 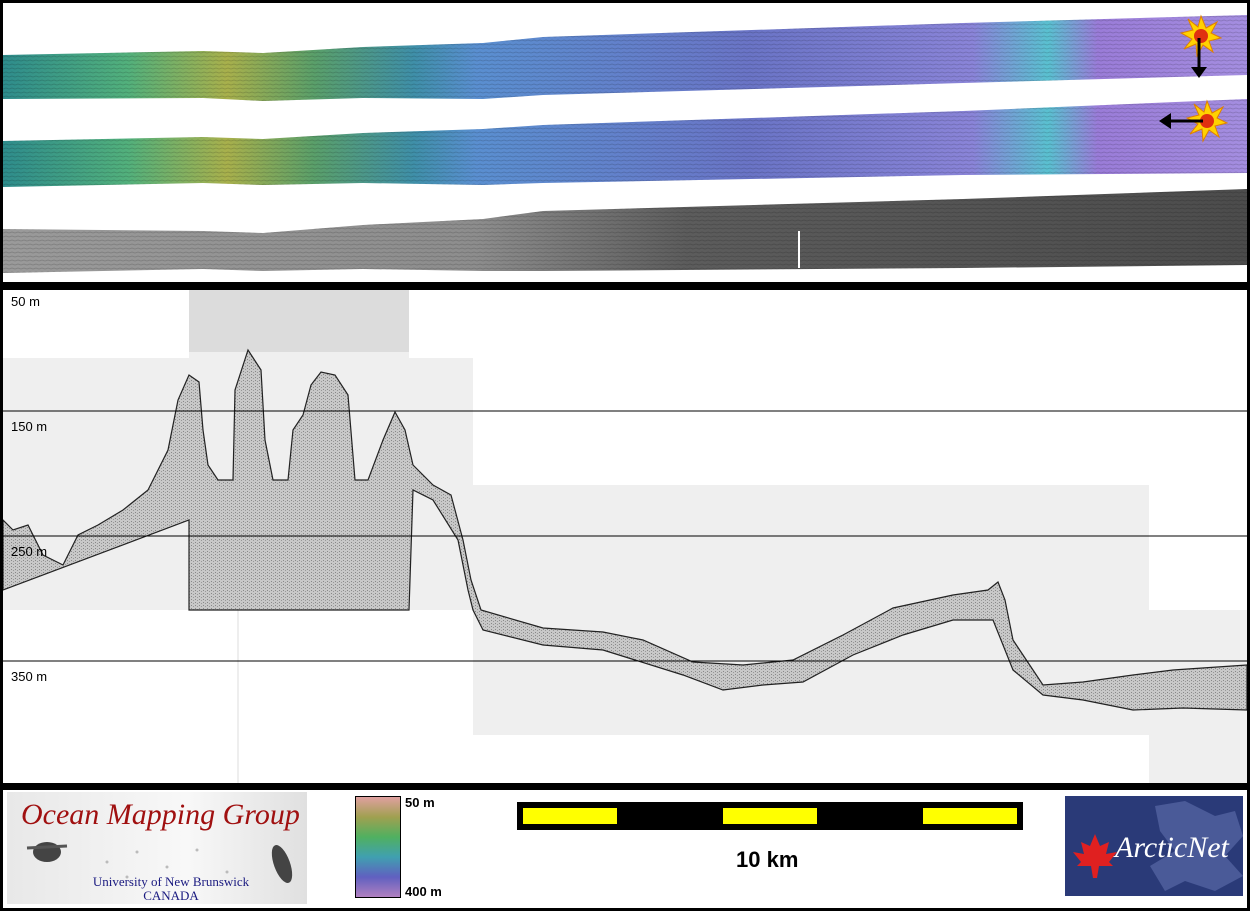 What do you see at coordinates (770, 816) in the screenshot?
I see `scale-bar` at bounding box center [770, 816].